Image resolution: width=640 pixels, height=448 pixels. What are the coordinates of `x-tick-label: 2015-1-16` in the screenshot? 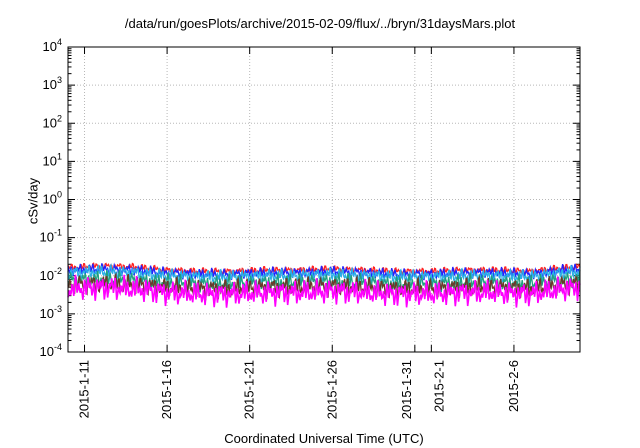 It's located at (166, 389).